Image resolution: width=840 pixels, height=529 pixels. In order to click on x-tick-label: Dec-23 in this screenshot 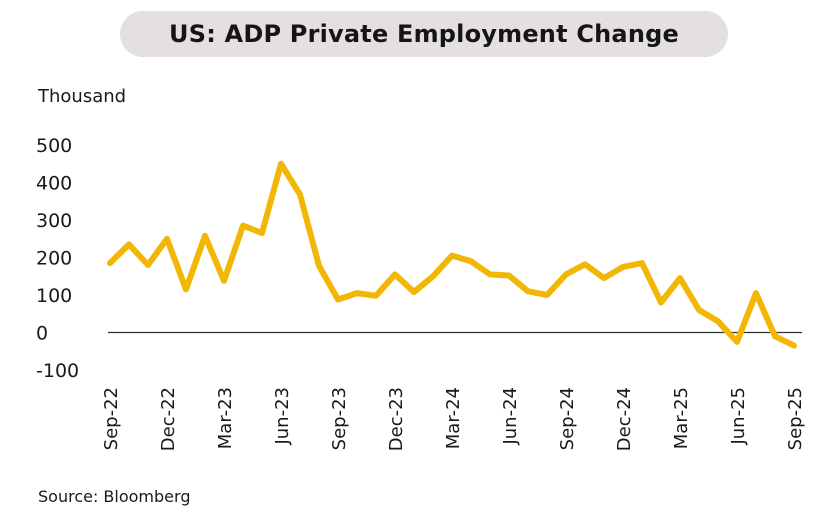, I will do `click(396, 419)`.